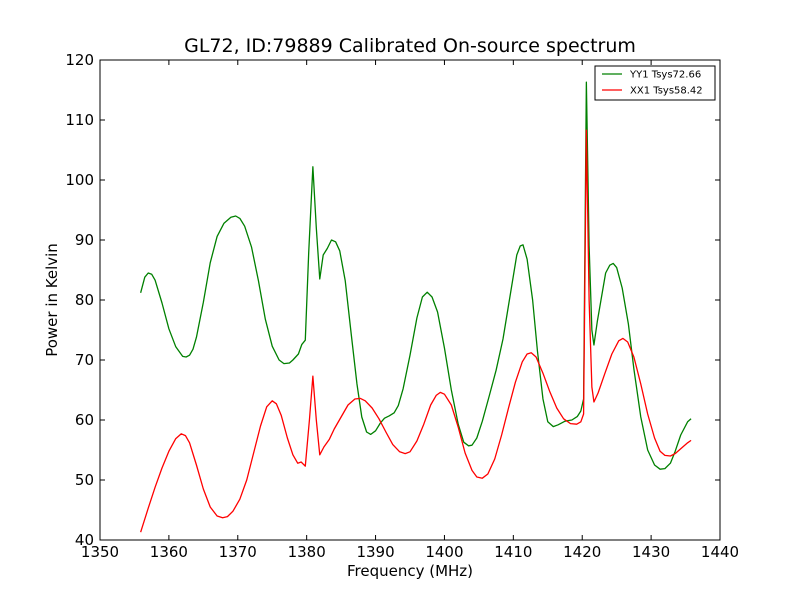 The image size is (800, 600). I want to click on legend-box, so click(655, 83).